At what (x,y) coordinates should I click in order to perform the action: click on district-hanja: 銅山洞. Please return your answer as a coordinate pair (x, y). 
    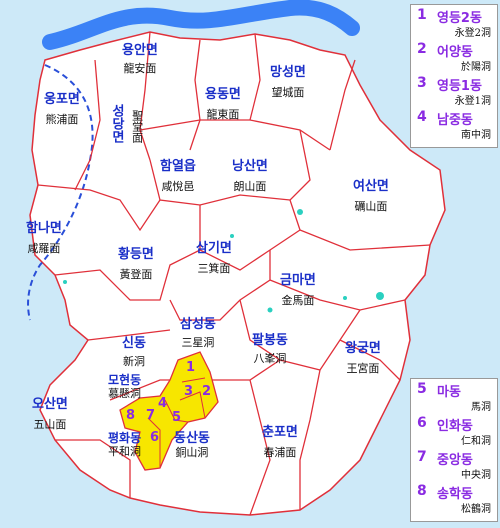
    Looking at the image, I should click on (192, 452).